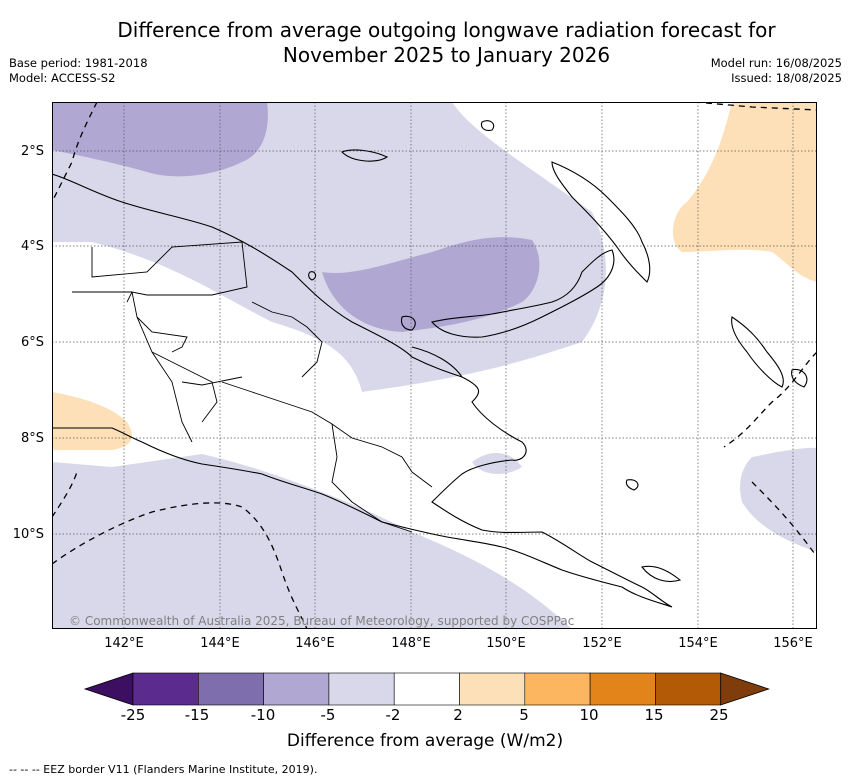 The image size is (850, 781). What do you see at coordinates (220, 643) in the screenshot?
I see `longitude-label: 144°E` at bounding box center [220, 643].